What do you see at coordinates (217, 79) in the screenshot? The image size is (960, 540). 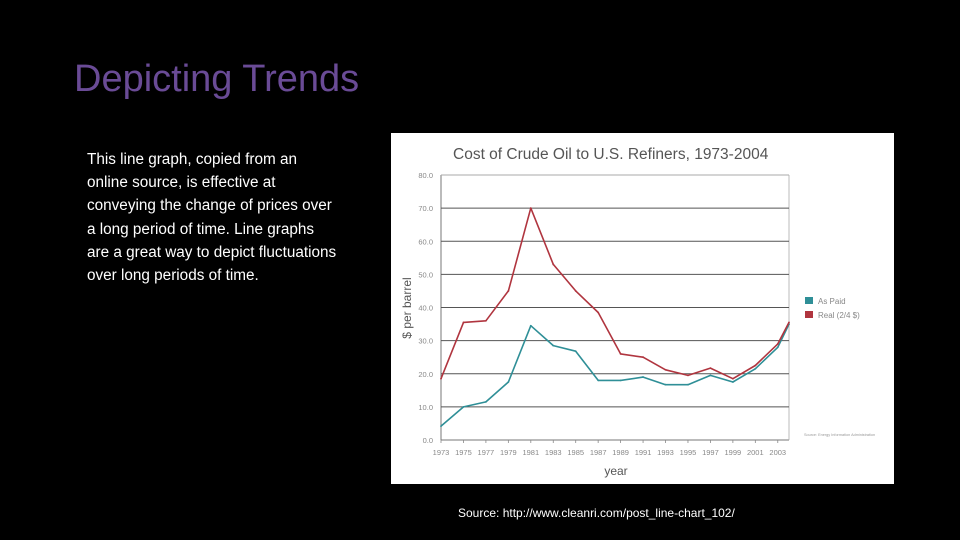 I see `slide-title: Depicting Trends` at bounding box center [217, 79].